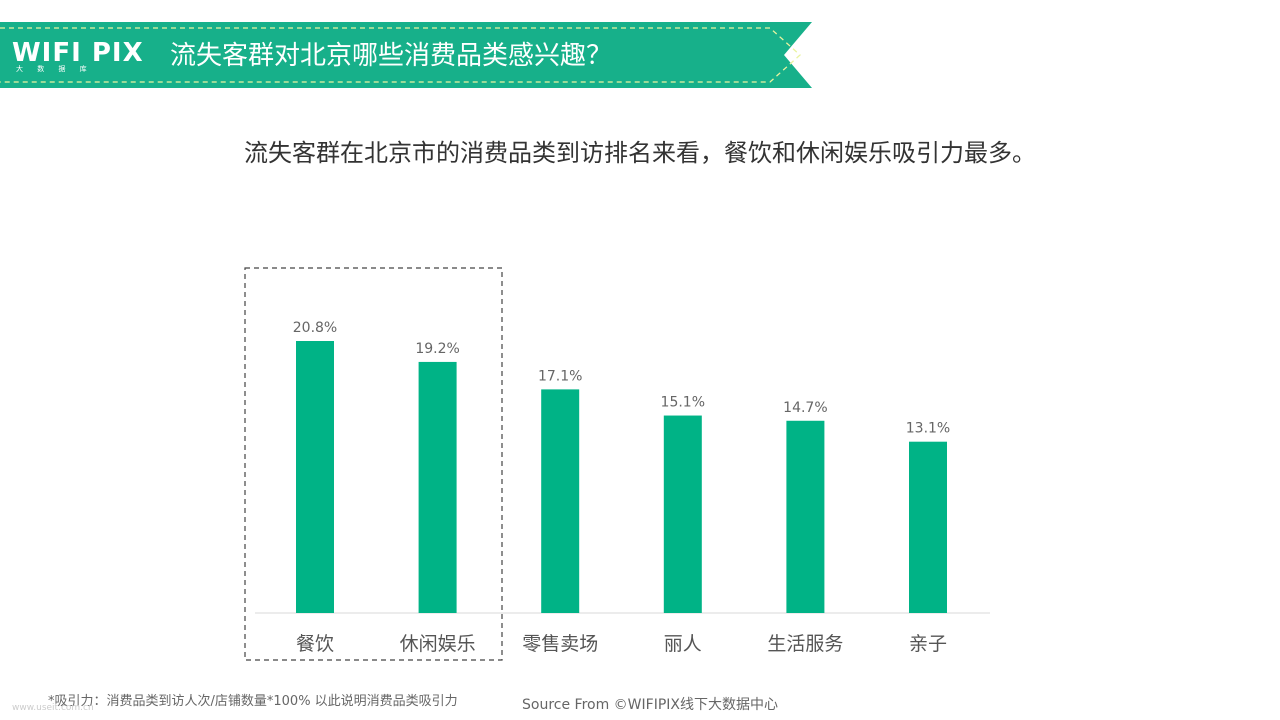 Image resolution: width=1280 pixels, height=720 pixels. Describe the element at coordinates (928, 644) in the screenshot. I see `category-label-5: 亲子` at that location.